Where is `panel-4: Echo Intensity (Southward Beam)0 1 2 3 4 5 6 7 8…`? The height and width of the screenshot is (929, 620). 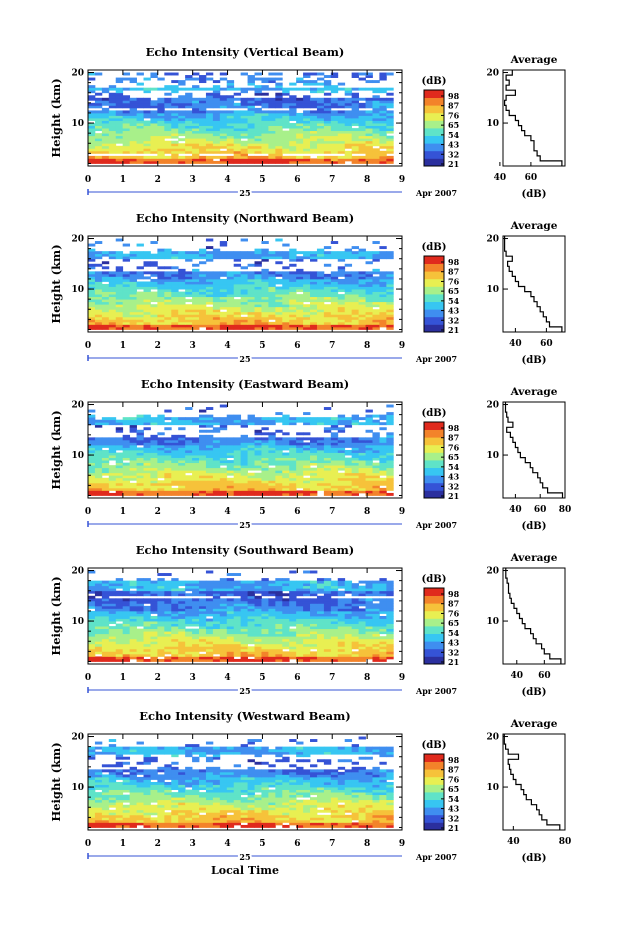
panel-4: Echo Intensity (Southward Beam)0 1 2 3 4 5 6 7 8… is located at coordinates (307, 620).